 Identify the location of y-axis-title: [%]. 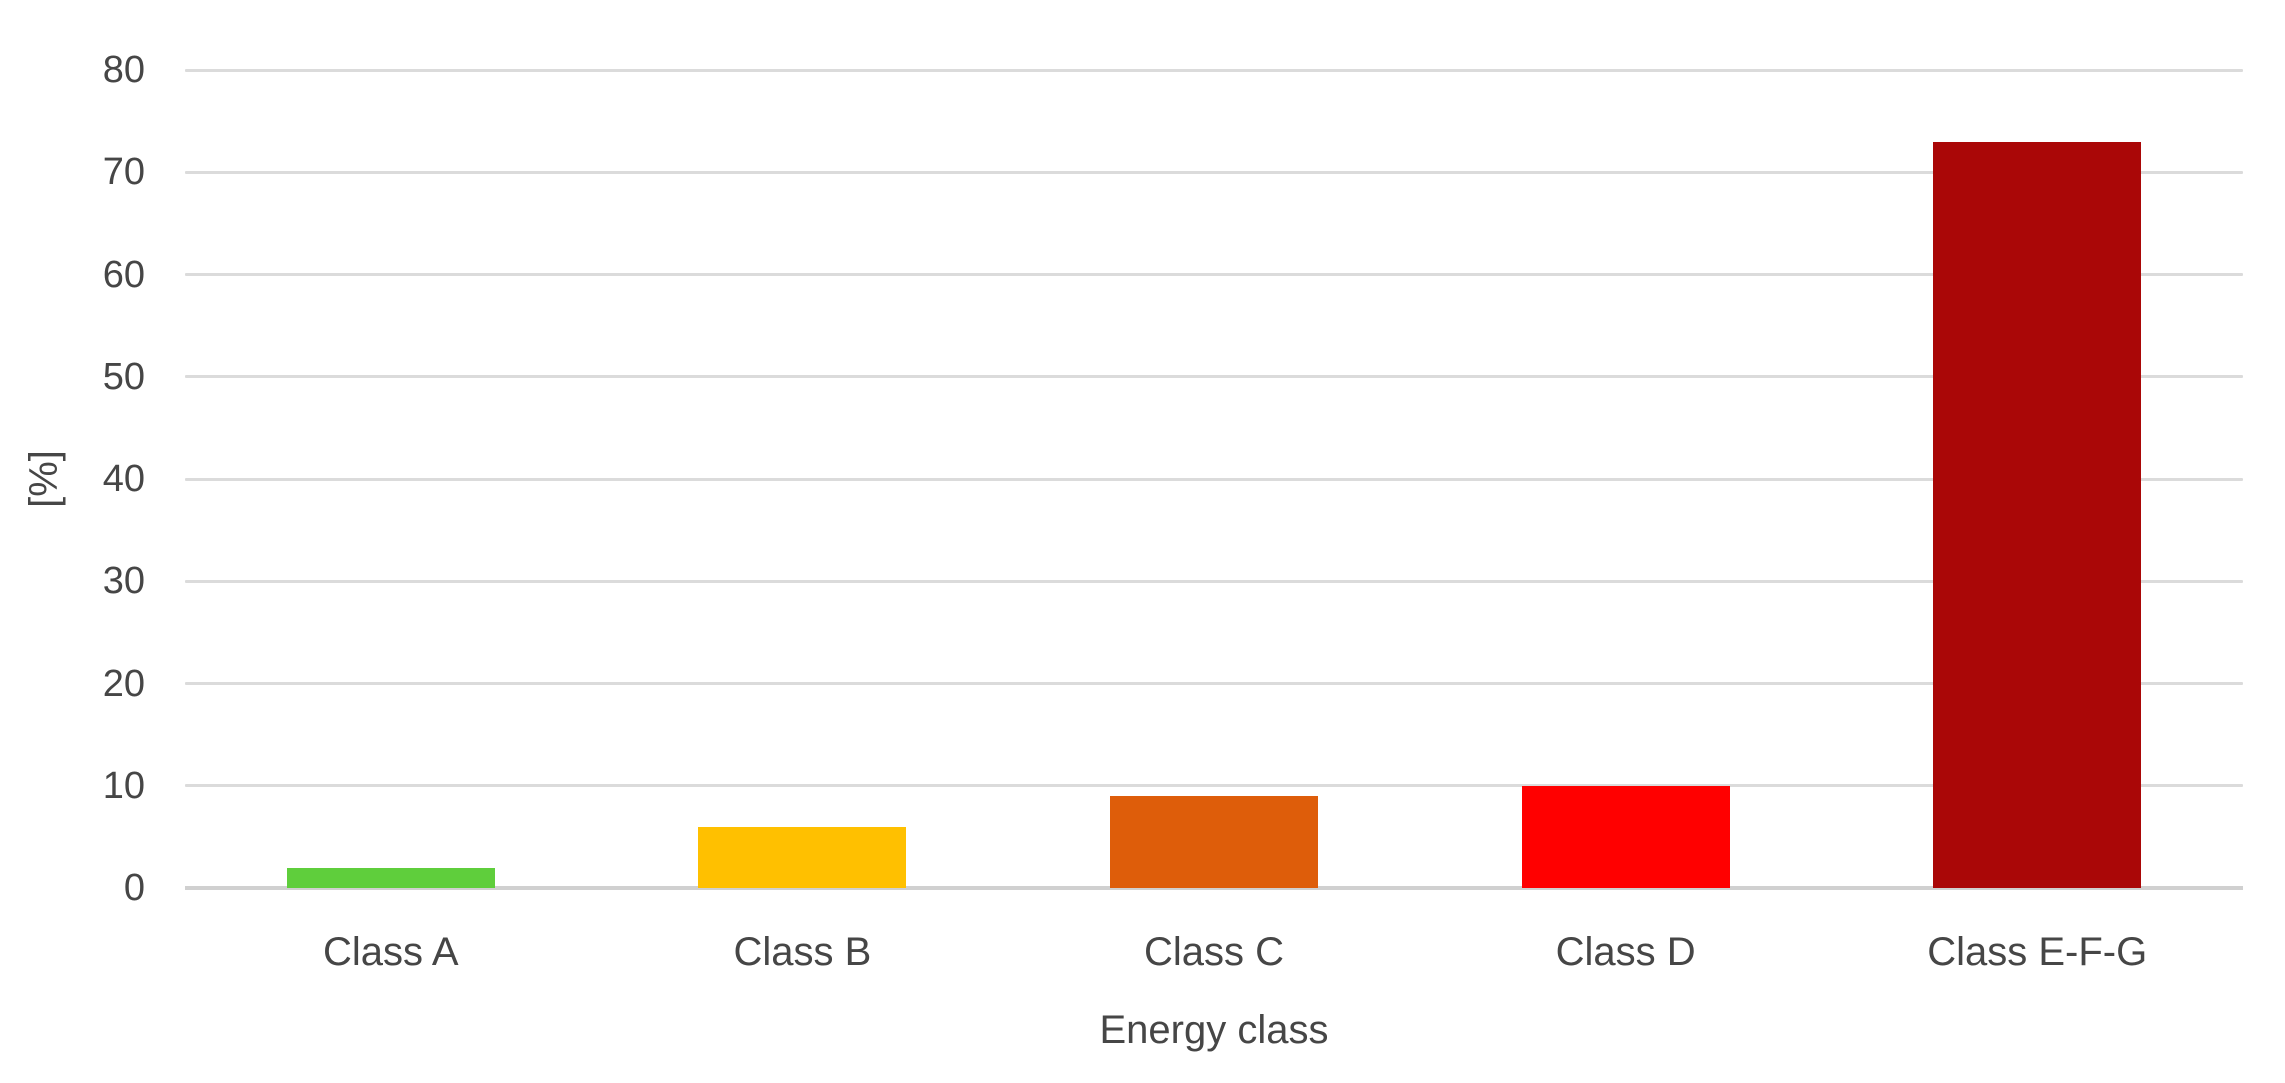
(44, 479).